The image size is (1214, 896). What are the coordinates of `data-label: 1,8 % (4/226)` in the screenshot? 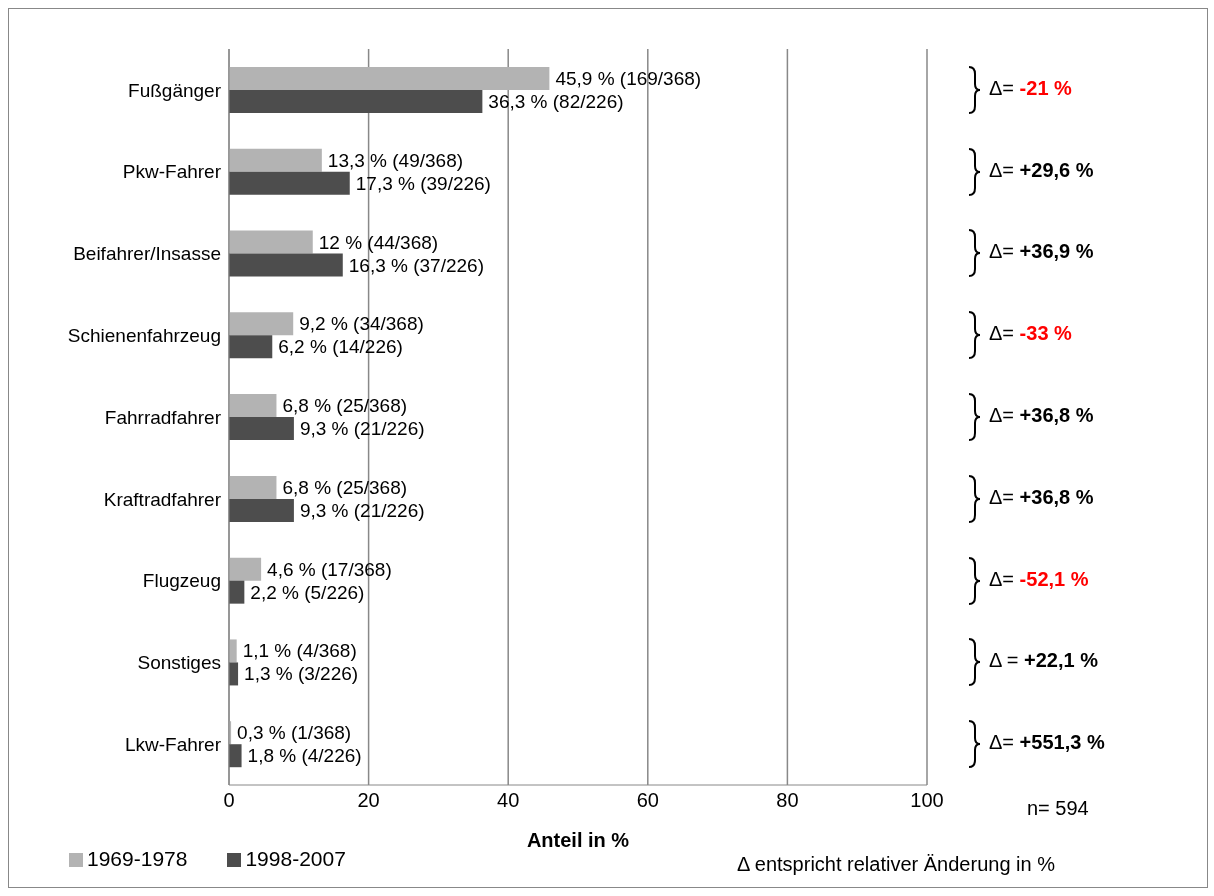 It's located at (304, 756).